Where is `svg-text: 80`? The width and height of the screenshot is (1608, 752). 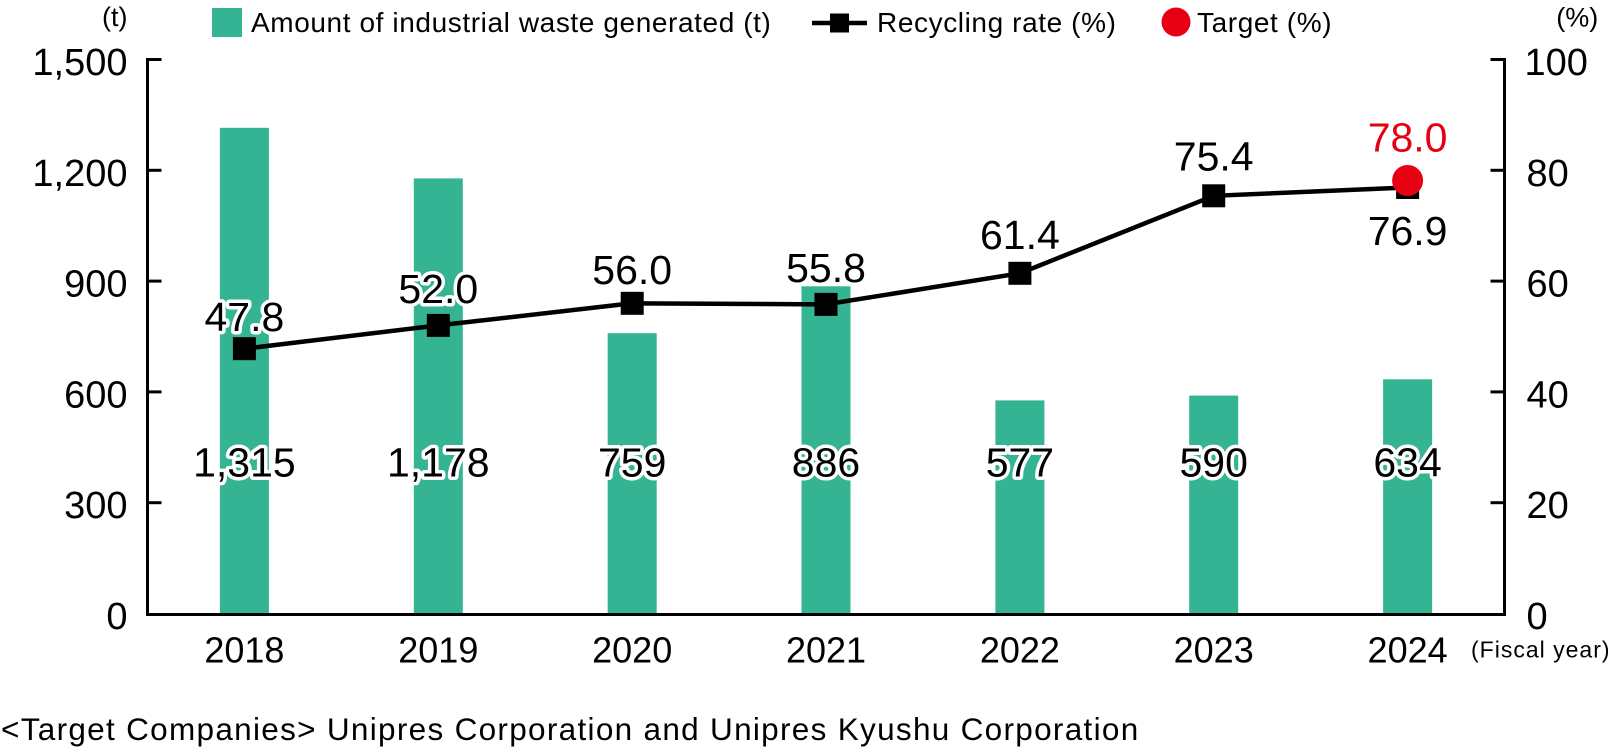 svg-text: 80 is located at coordinates (1548, 174).